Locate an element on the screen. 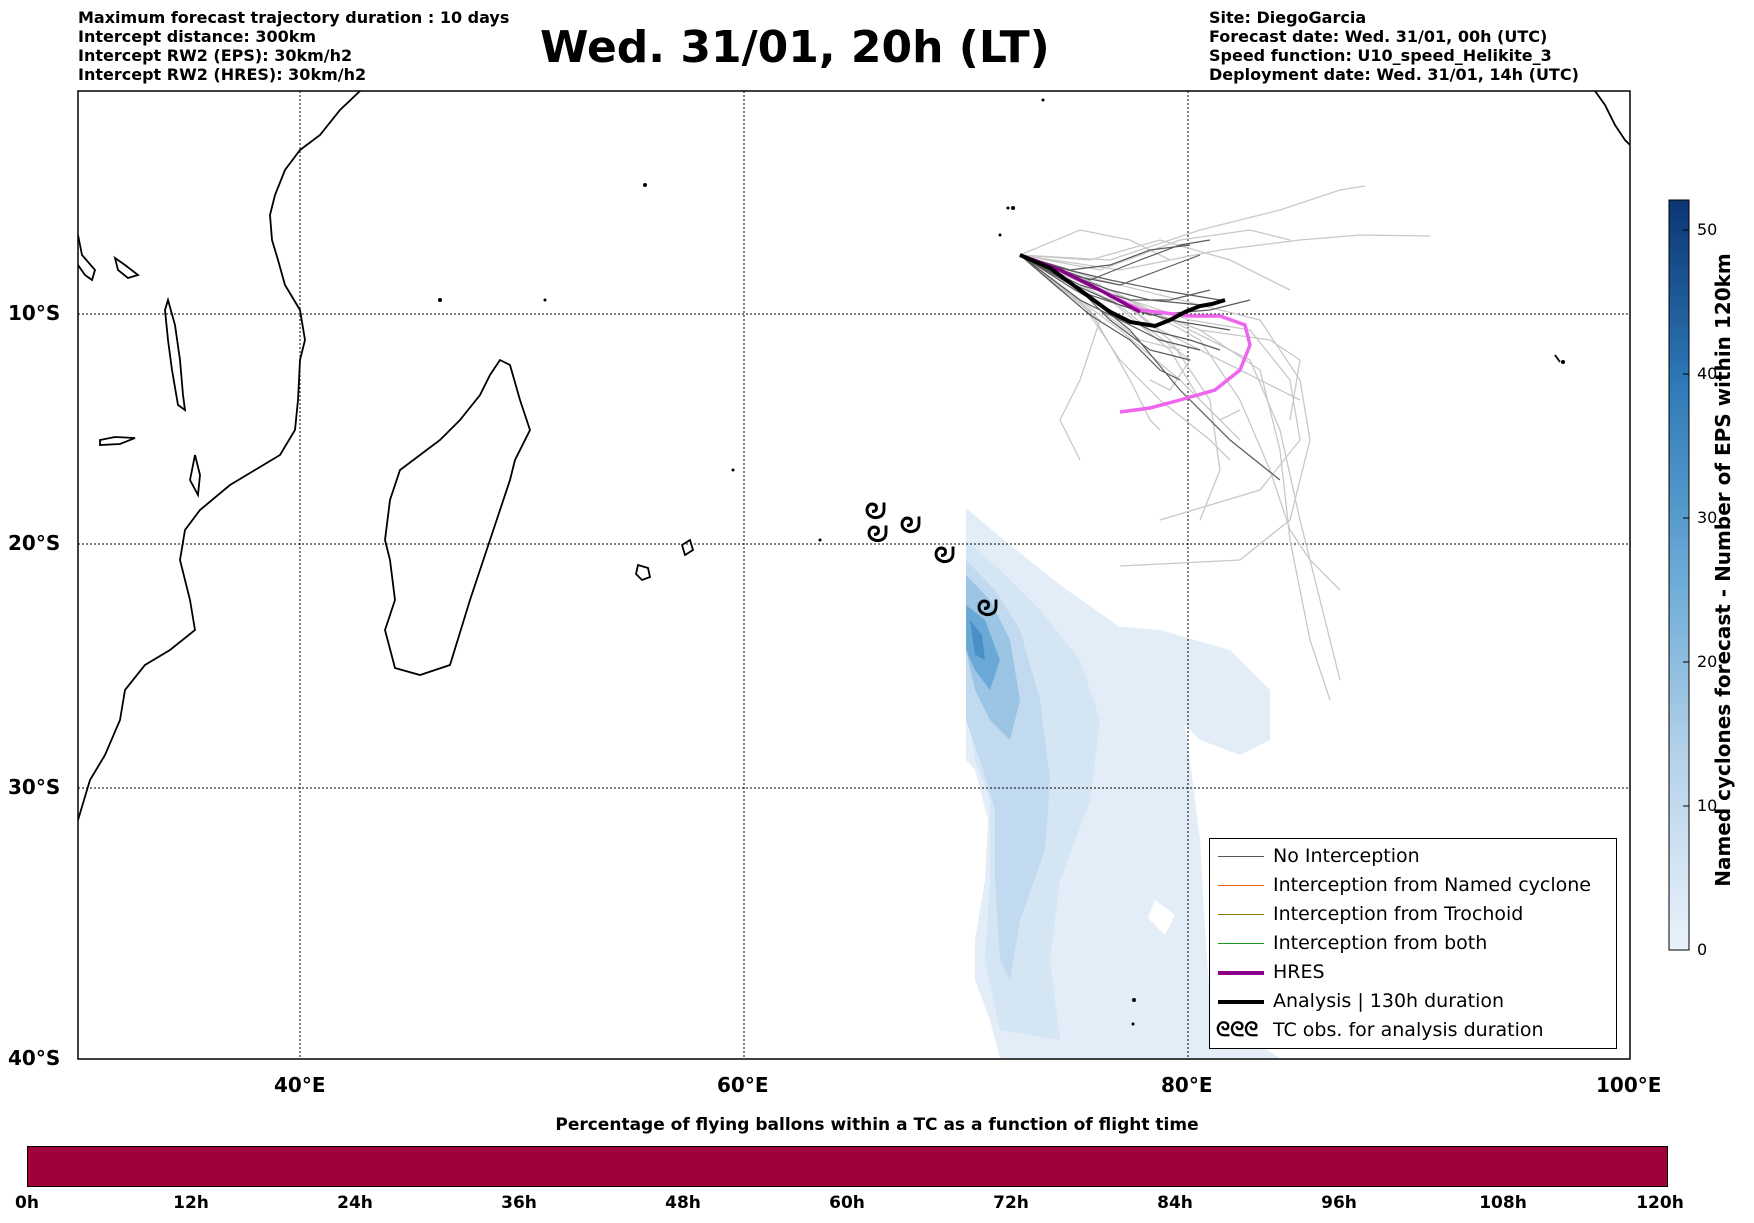 The image size is (1754, 1223). colorbar-ticks is located at coordinates (1686, 590).